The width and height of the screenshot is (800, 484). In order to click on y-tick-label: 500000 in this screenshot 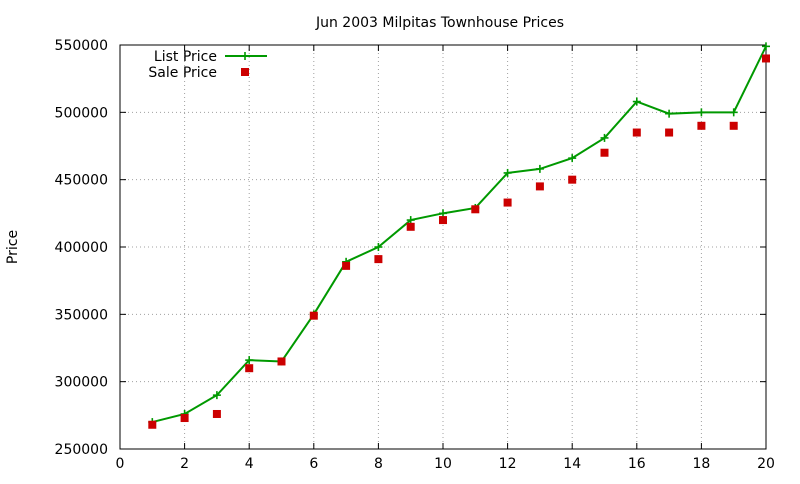, I will do `click(81, 113)`.